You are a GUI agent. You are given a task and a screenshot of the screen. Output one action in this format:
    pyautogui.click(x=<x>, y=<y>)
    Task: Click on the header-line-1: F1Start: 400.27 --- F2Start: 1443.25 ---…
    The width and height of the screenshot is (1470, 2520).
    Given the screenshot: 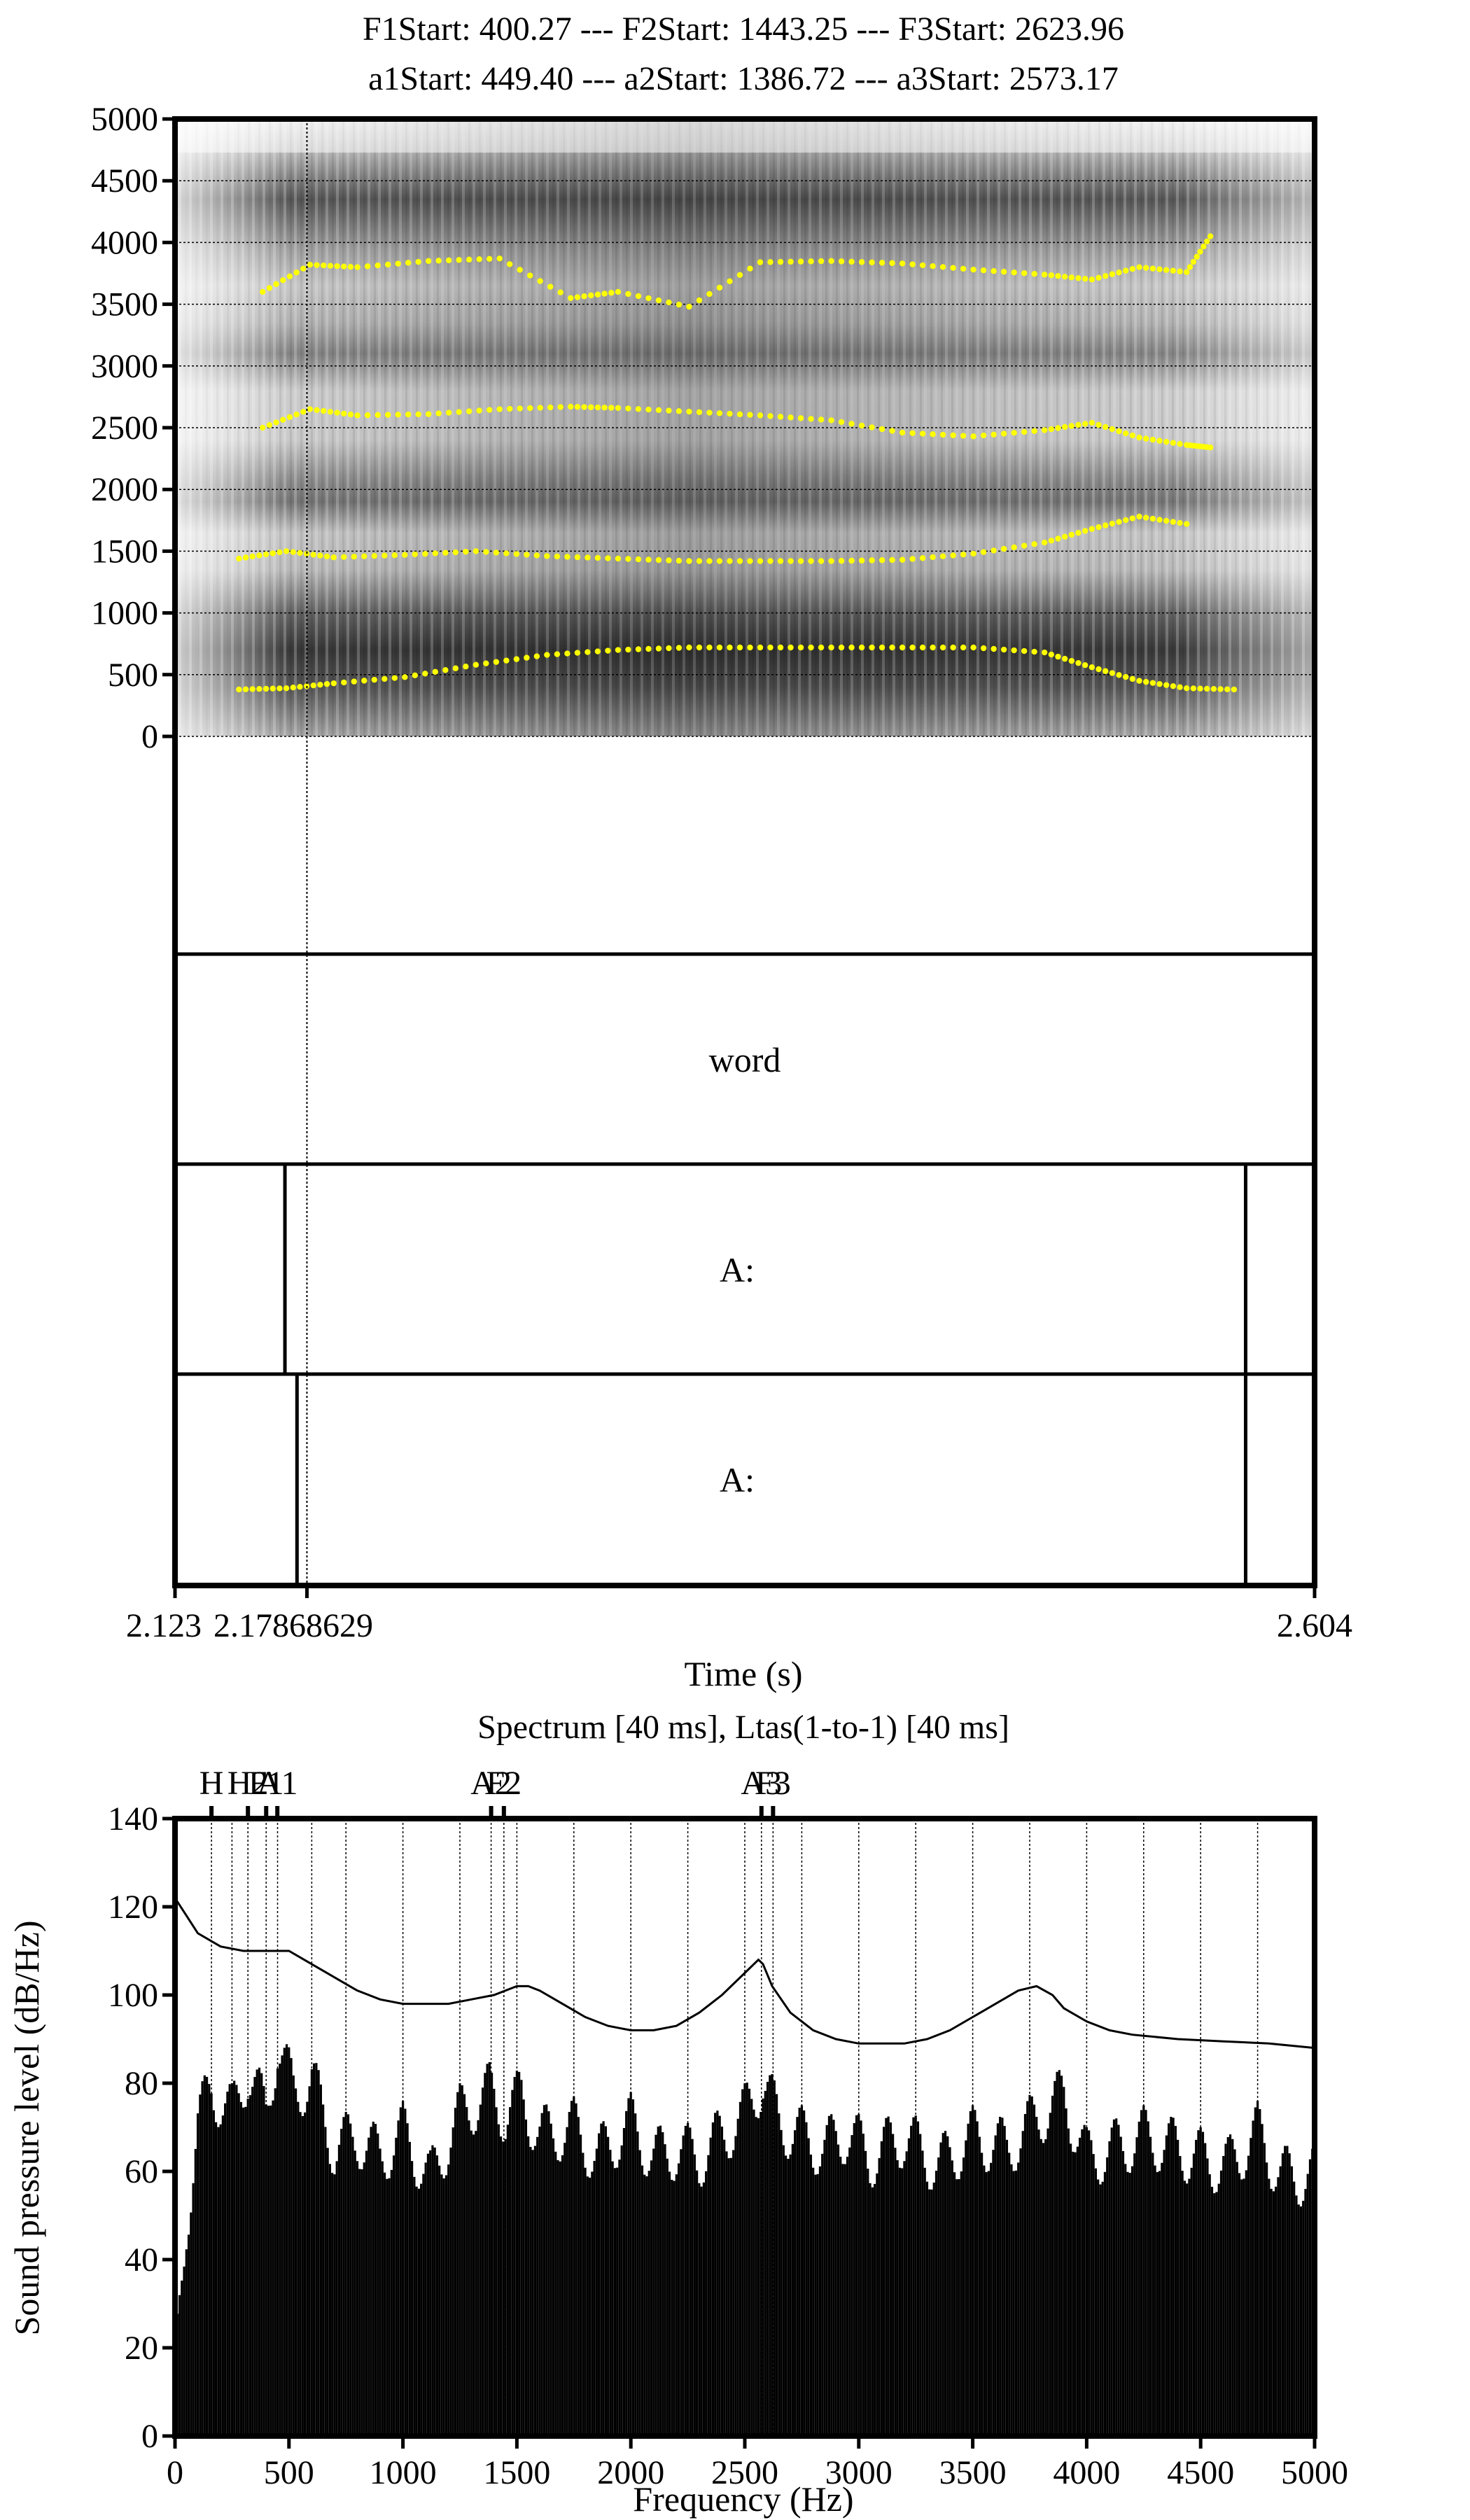 What is the action you would take?
    pyautogui.click(x=743, y=29)
    